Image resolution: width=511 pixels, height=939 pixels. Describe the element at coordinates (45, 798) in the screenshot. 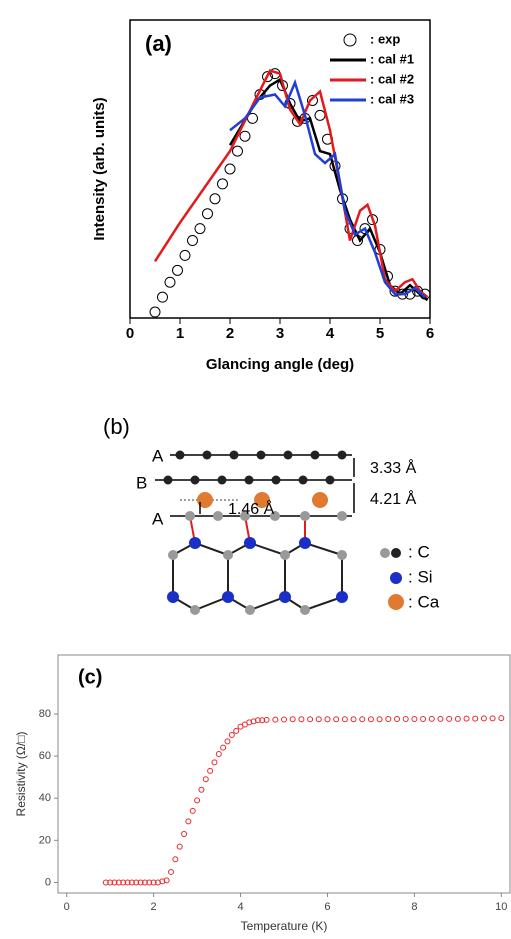

I see `y-tick-label: 40` at that location.